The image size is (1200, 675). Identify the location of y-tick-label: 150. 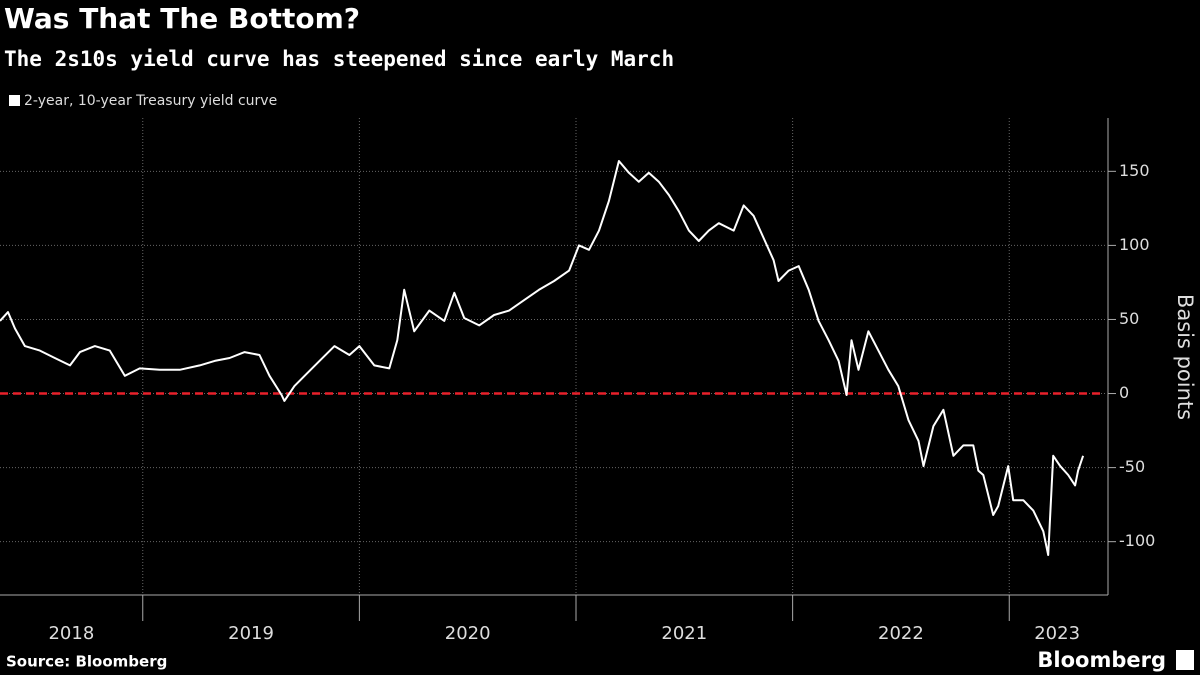
(1134, 170).